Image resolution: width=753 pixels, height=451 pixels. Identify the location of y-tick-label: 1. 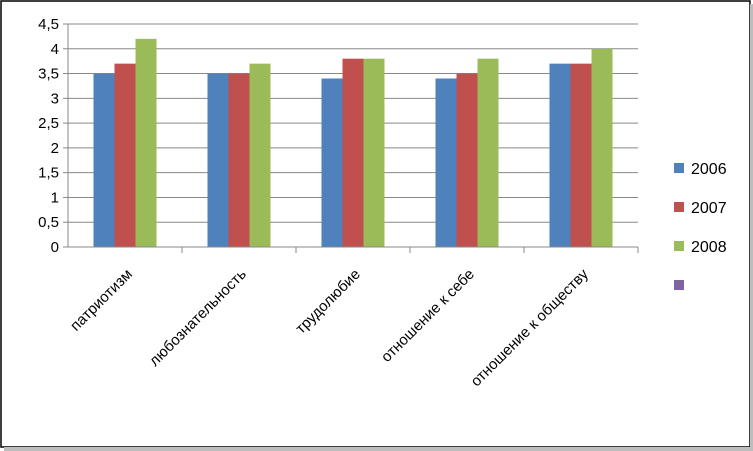
(55, 197).